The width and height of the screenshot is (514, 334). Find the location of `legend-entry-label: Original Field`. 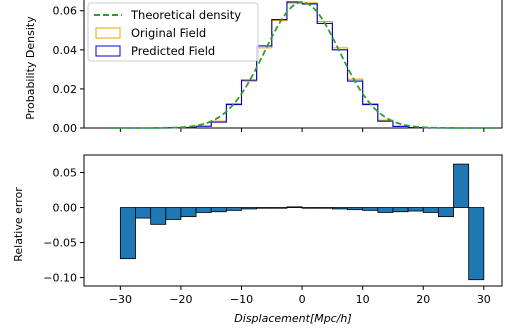

legend-entry-label: Original Field is located at coordinates (168, 33).